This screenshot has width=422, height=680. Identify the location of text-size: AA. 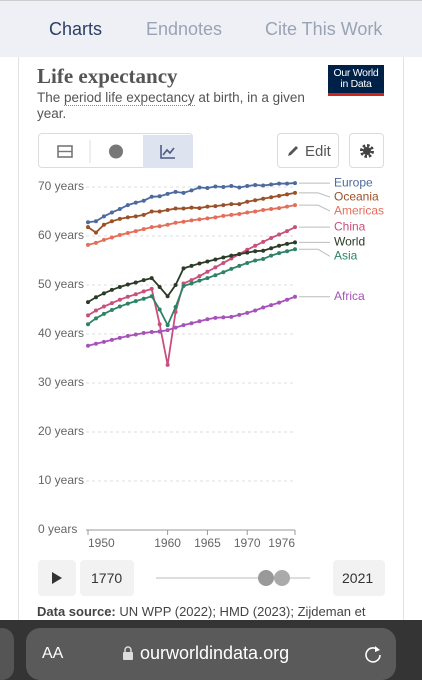
(53, 653).